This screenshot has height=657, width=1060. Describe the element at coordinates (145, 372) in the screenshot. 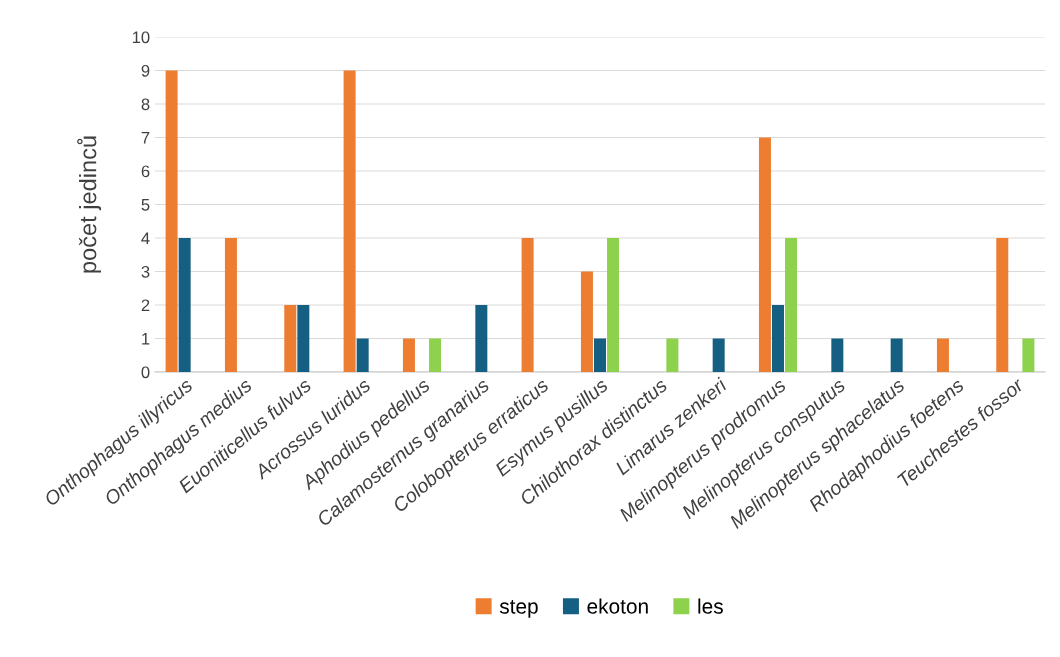

I see `y-tick-label: 0` at that location.